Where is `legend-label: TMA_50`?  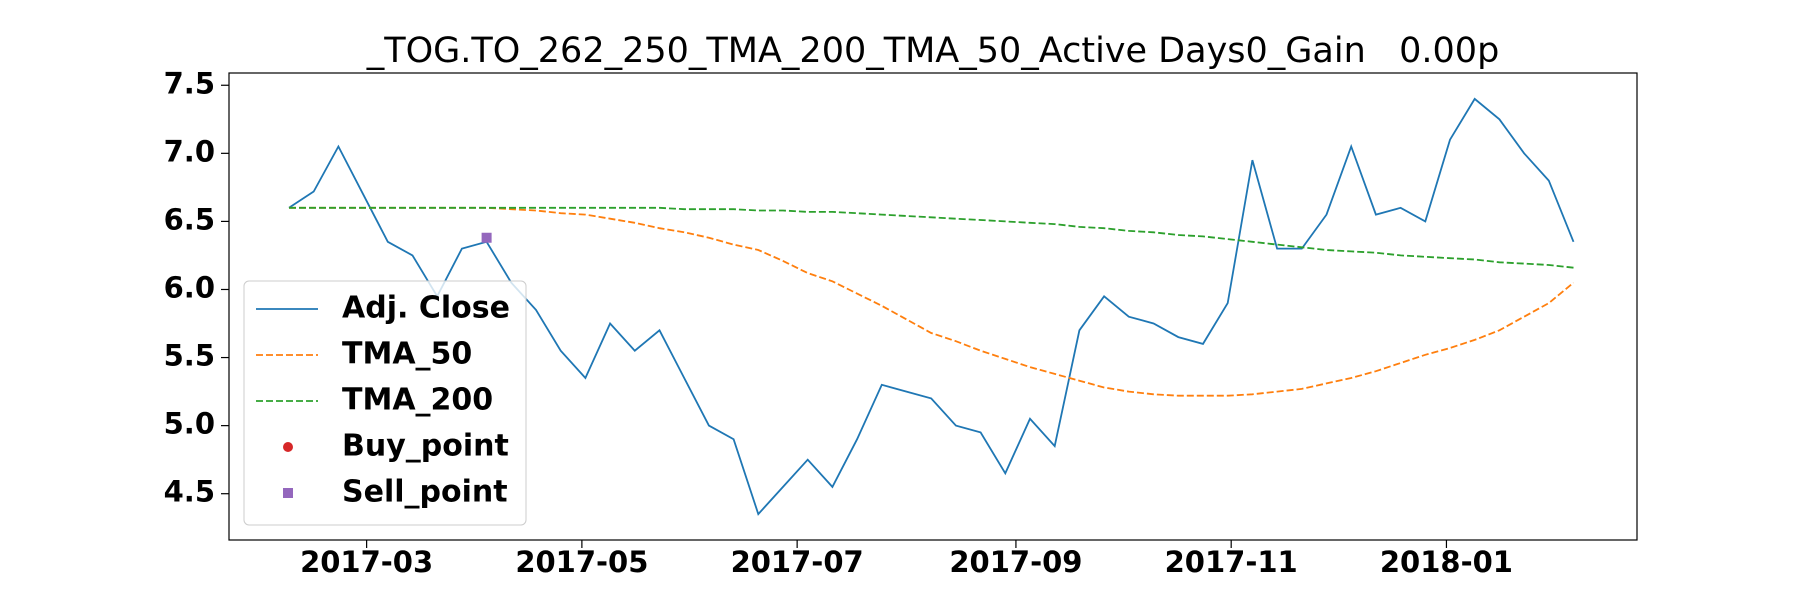
legend-label: TMA_50 is located at coordinates (407, 354).